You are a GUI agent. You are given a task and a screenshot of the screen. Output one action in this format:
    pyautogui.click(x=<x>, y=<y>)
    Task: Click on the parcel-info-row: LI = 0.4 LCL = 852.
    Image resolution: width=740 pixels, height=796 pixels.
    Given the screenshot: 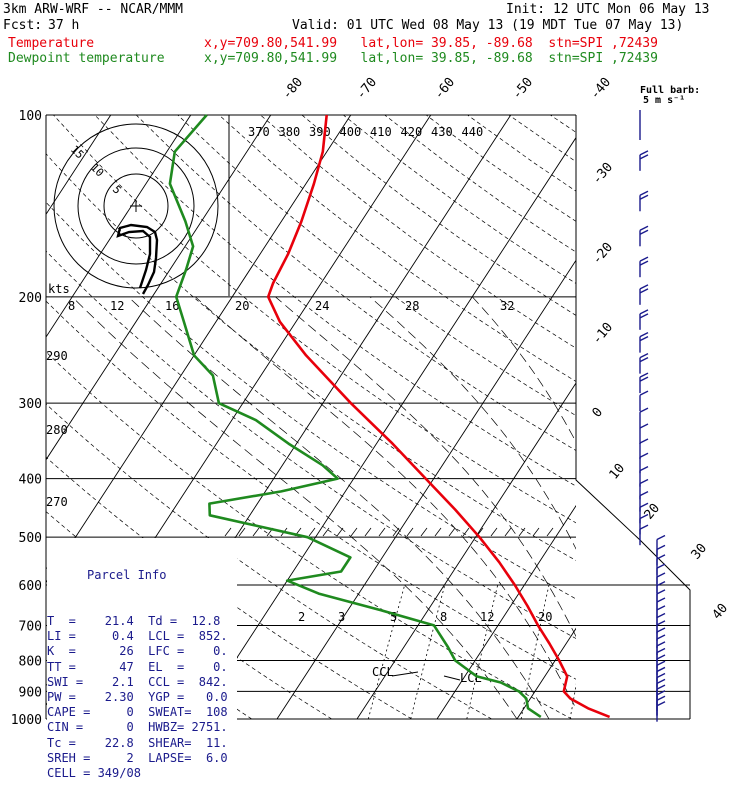 What is the action you would take?
    pyautogui.click(x=142, y=636)
    